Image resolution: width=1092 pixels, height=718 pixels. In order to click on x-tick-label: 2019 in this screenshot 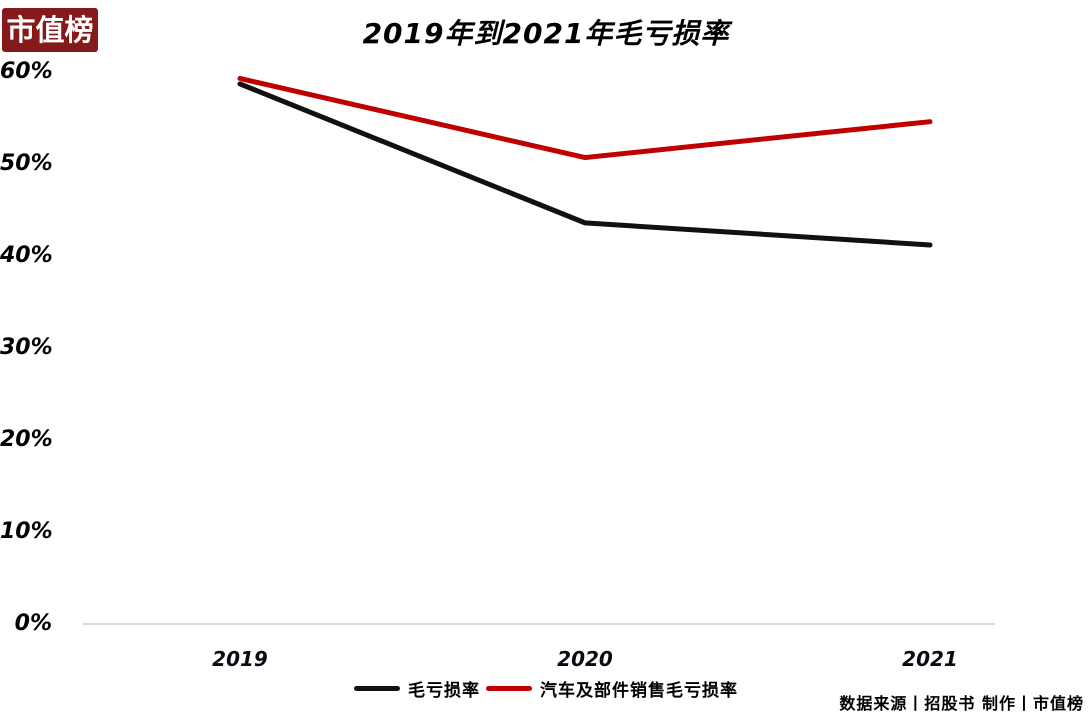, I will do `click(240, 659)`.